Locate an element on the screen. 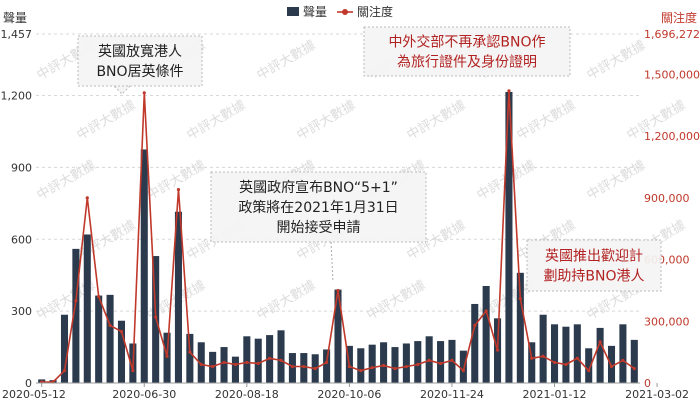 Image resolution: width=700 pixels, height=403 pixels. annotation-text: 為旅行證件及身份證明 is located at coordinates (467, 62).